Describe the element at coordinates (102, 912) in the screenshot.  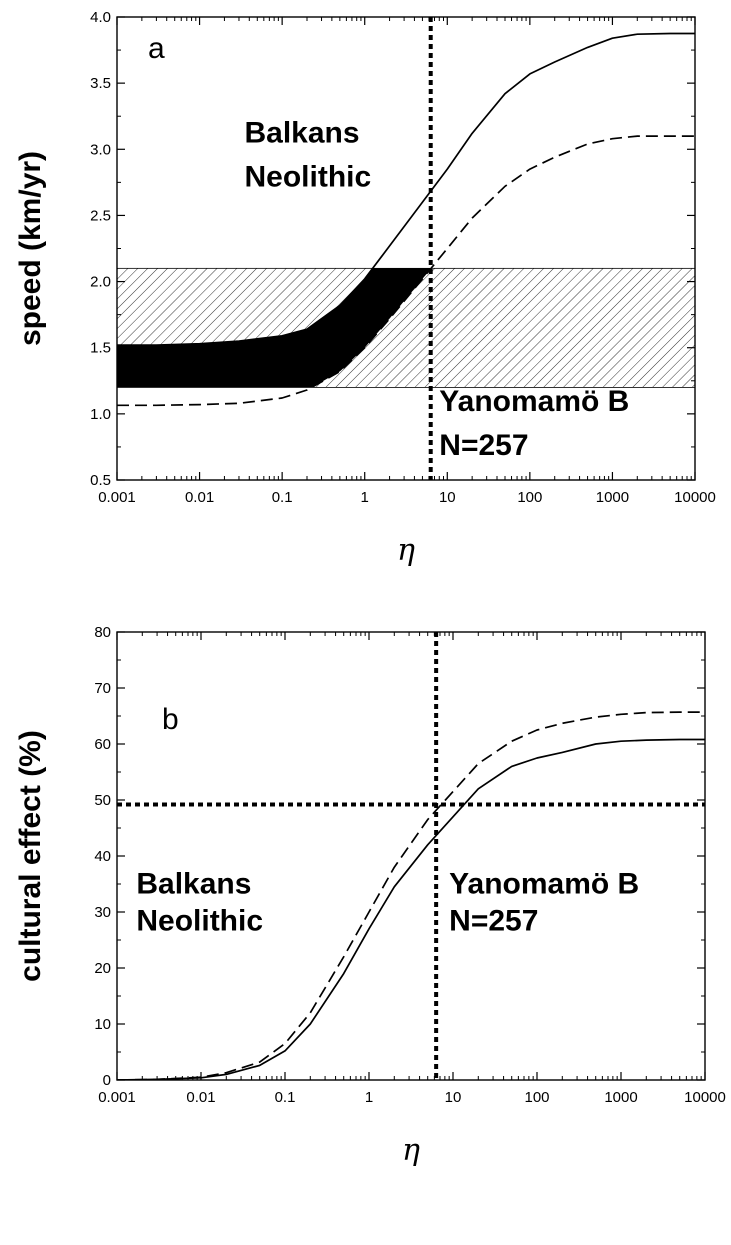
I see `y-tick-label: 30` at that location.